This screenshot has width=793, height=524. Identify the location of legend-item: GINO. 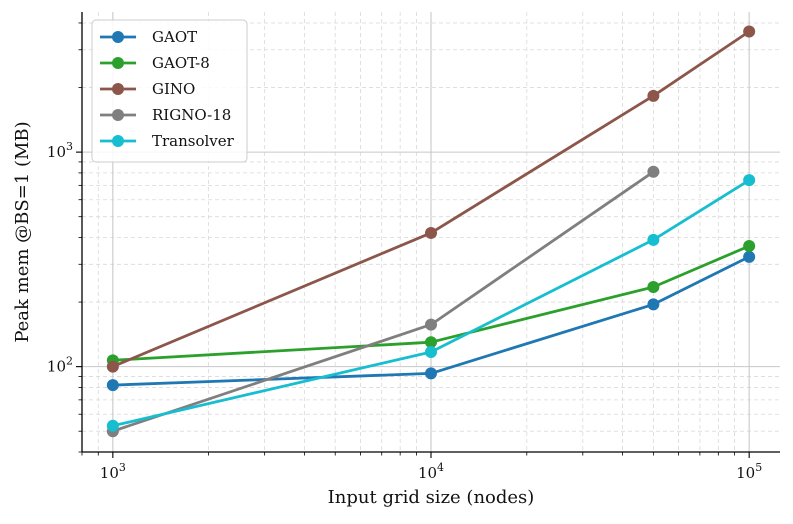
(147, 89).